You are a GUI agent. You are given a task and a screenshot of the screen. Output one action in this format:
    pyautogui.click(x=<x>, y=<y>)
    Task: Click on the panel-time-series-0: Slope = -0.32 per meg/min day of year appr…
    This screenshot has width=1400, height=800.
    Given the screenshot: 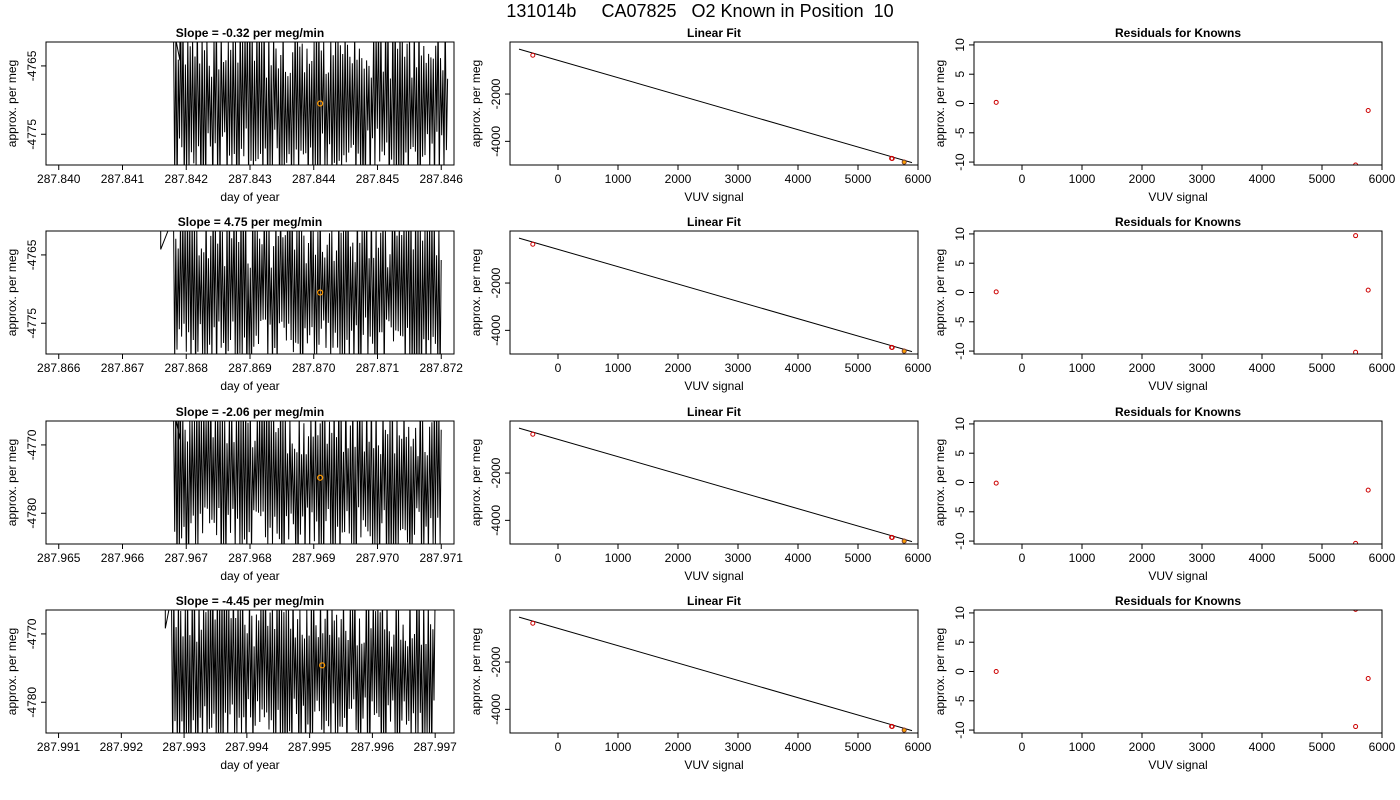 What is the action you would take?
    pyautogui.click(x=234, y=115)
    